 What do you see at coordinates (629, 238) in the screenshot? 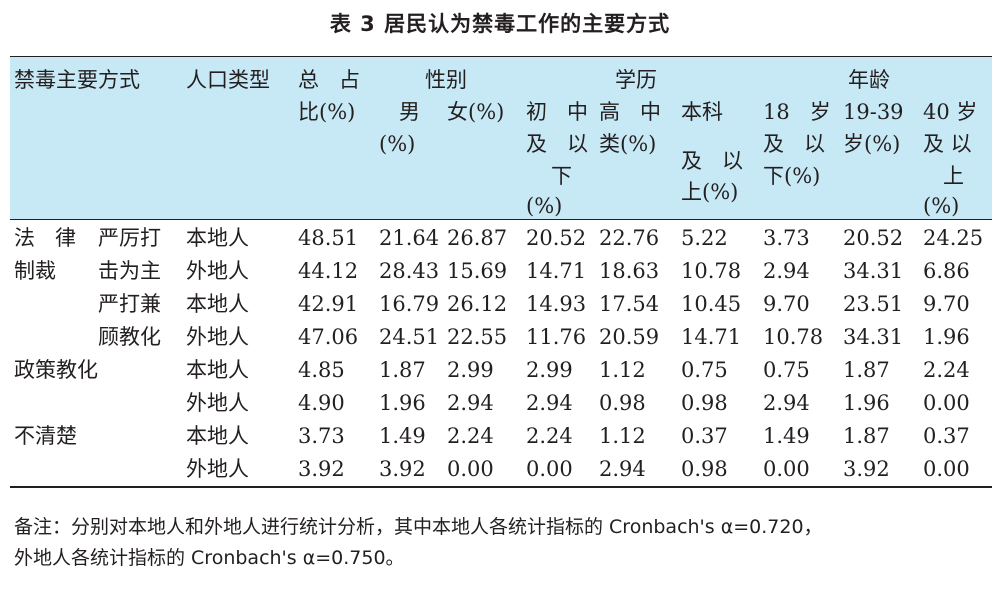
I see `value-cell: 22.76` at bounding box center [629, 238].